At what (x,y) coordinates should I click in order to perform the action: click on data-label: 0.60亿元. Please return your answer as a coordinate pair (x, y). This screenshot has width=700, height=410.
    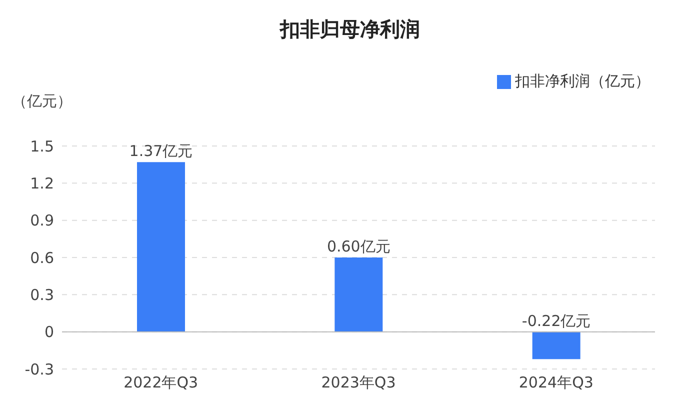
    Looking at the image, I should click on (358, 247).